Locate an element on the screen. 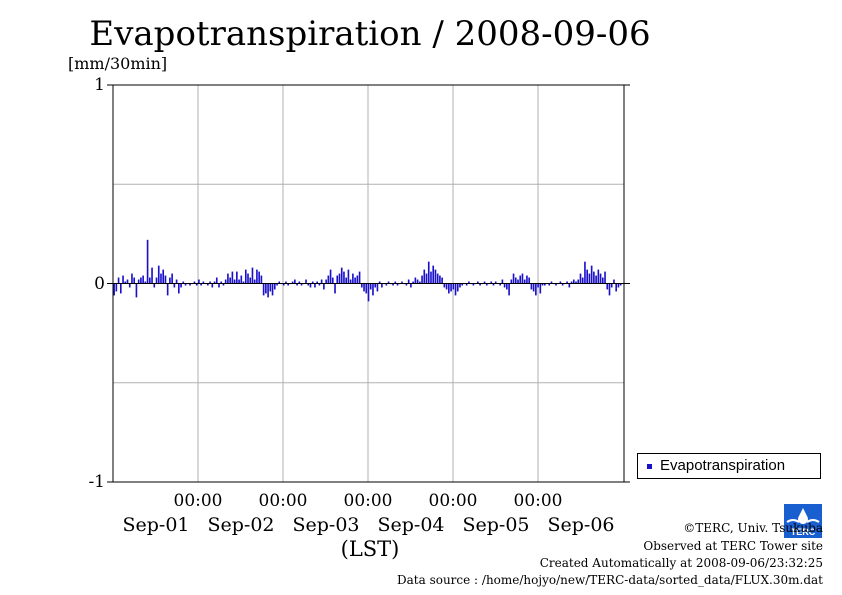  x-date-label: Sep-05 is located at coordinates (496, 525).